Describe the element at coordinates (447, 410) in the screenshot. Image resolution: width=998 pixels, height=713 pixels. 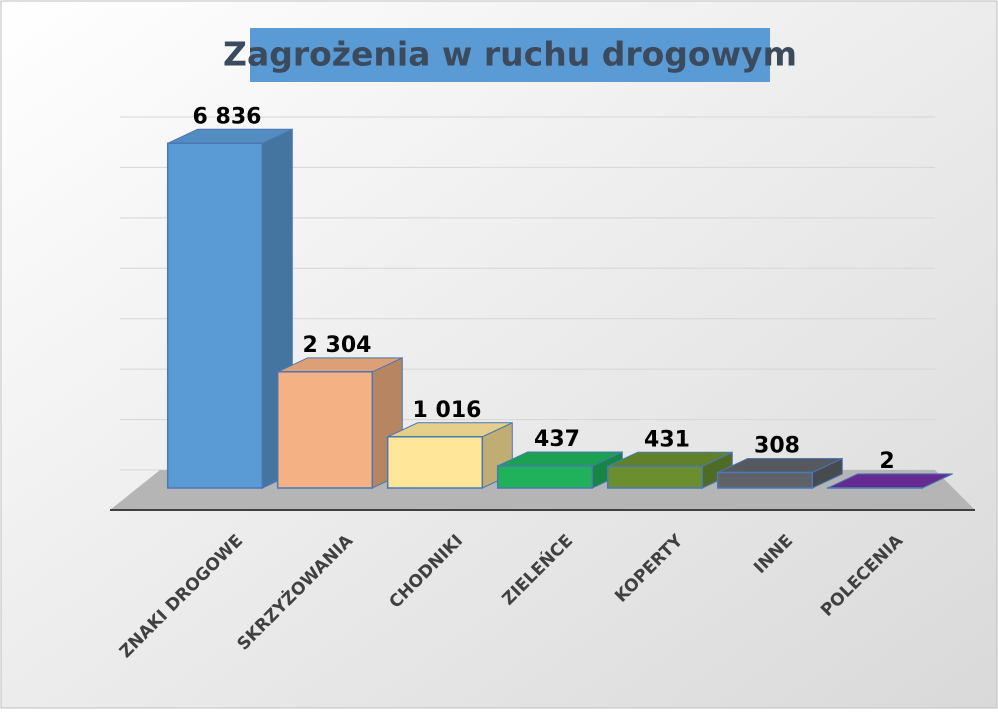
I see `data-label: 1 016` at that location.